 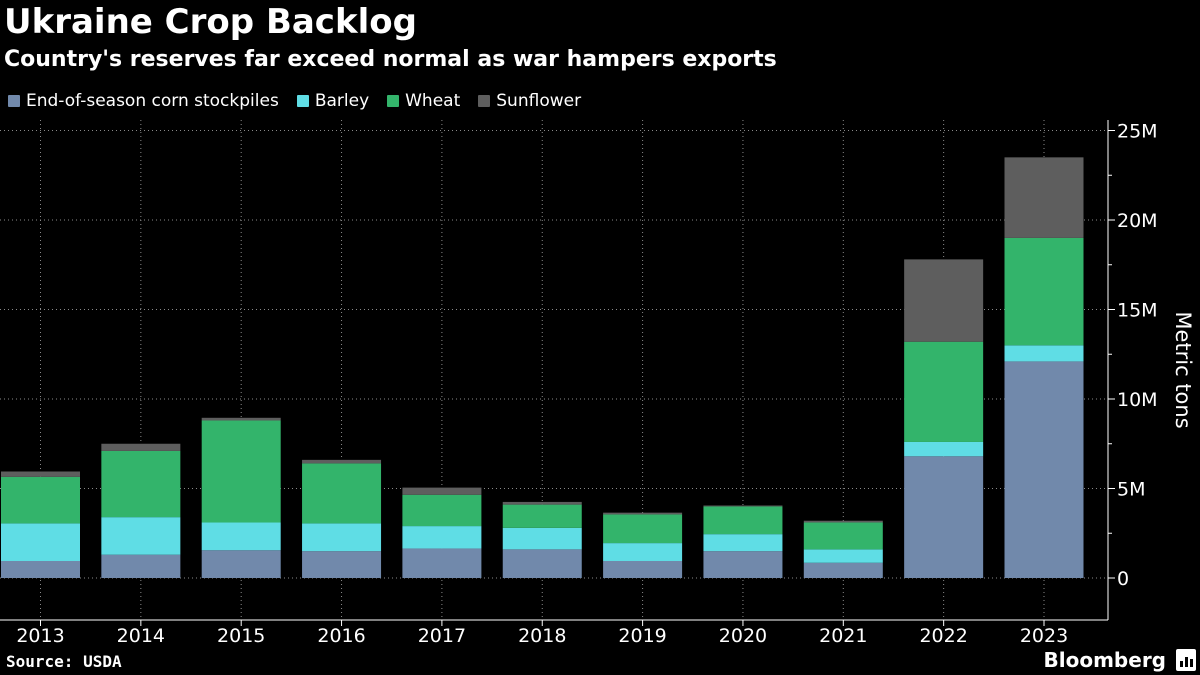 I want to click on bar-sunflower-2020, so click(x=743, y=506).